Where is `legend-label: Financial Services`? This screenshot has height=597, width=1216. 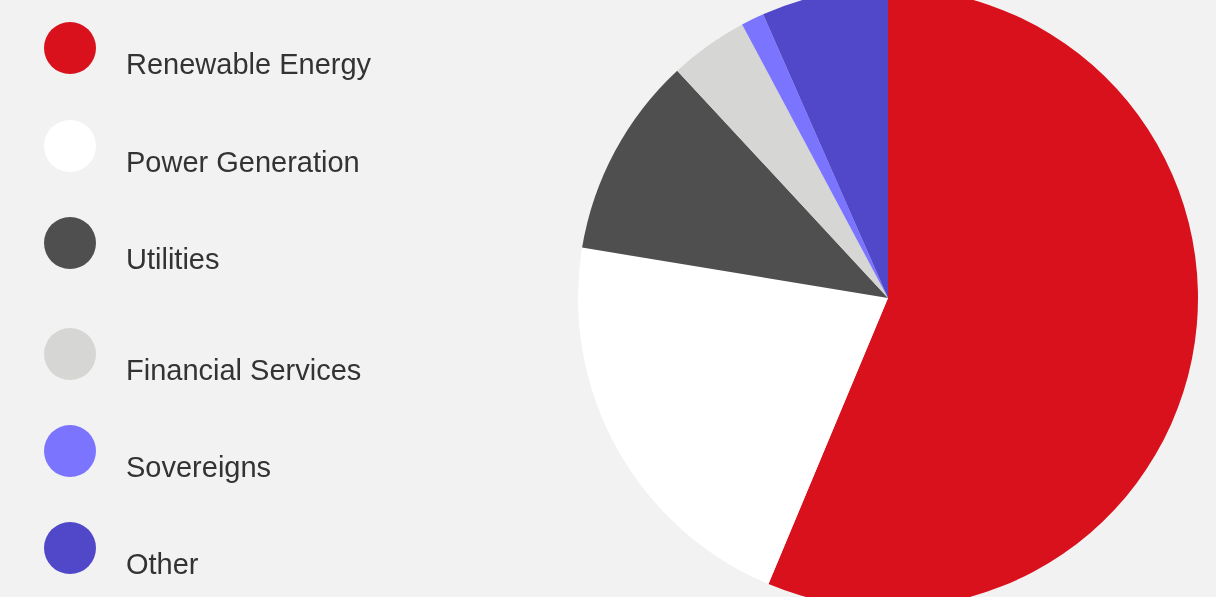 legend-label: Financial Services is located at coordinates (244, 370).